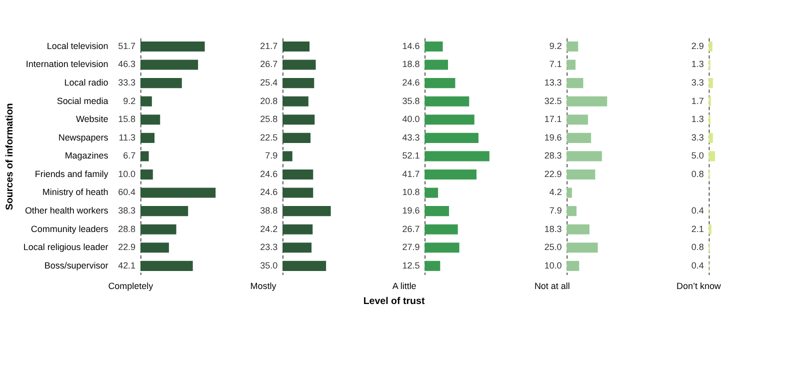 The height and width of the screenshot is (375, 788). Describe the element at coordinates (697, 155) in the screenshot. I see `data-label: 5.0` at that location.